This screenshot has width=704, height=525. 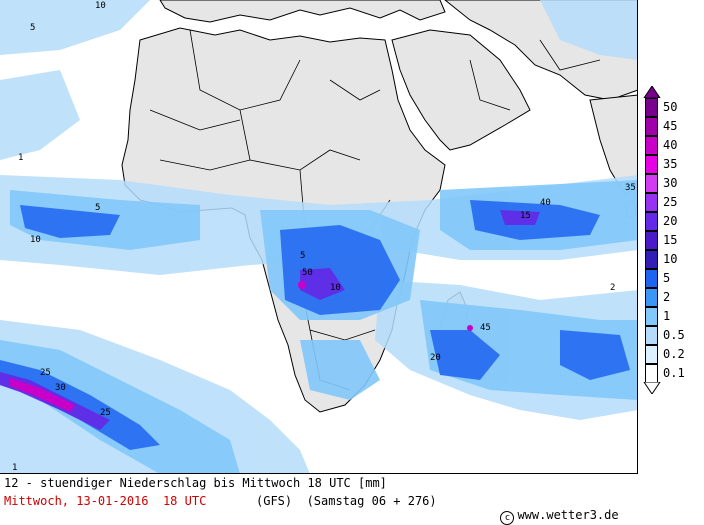 What do you see at coordinates (674, 373) in the screenshot?
I see `legend-label: 0.1` at bounding box center [674, 373].